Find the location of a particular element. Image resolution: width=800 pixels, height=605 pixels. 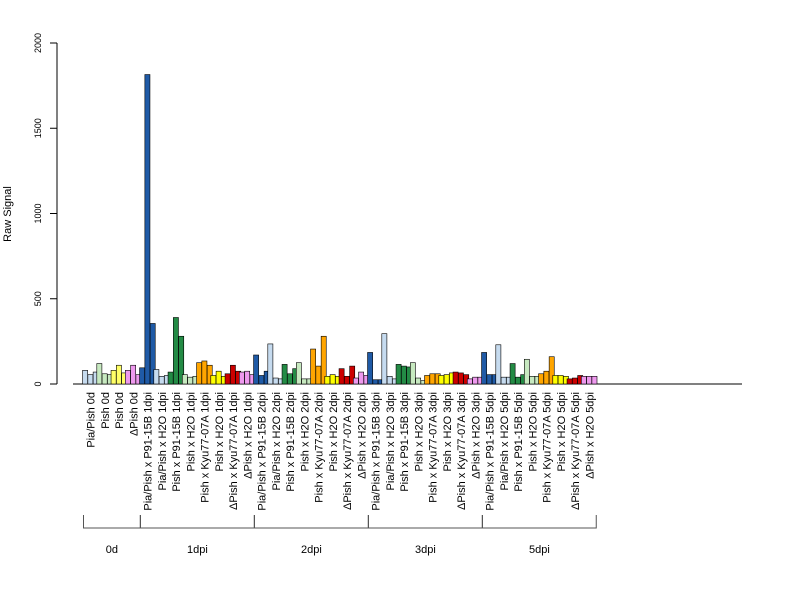

category-label: Pish x H2O 2dpi is located at coordinates (334, 431).